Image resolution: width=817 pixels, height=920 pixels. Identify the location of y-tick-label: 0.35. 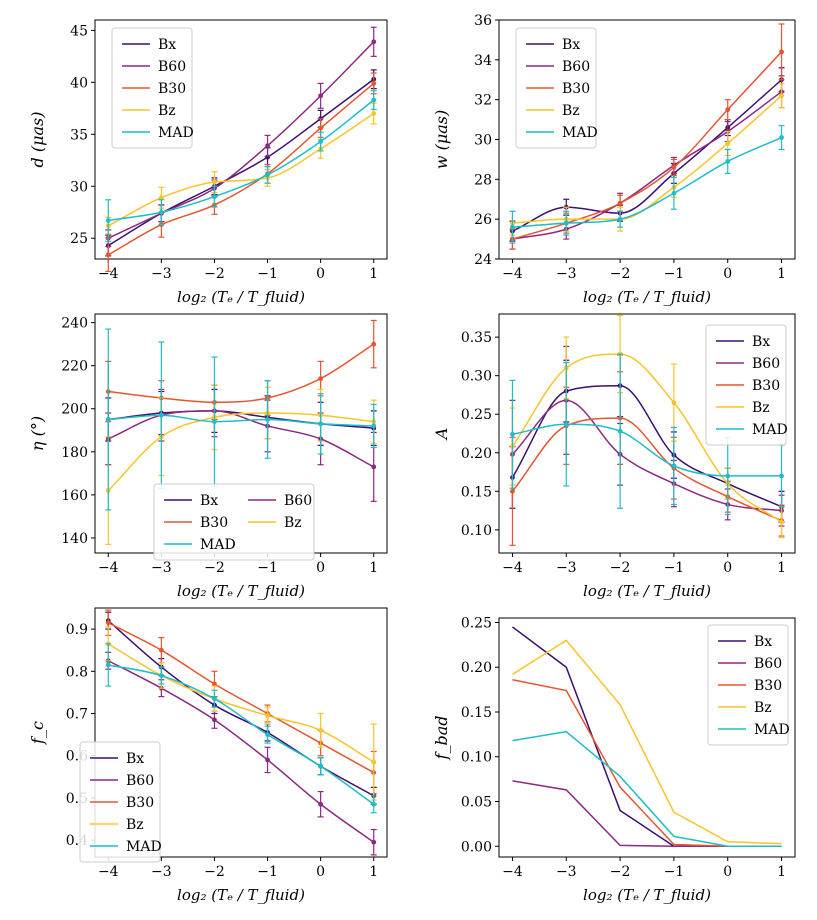
(476, 338).